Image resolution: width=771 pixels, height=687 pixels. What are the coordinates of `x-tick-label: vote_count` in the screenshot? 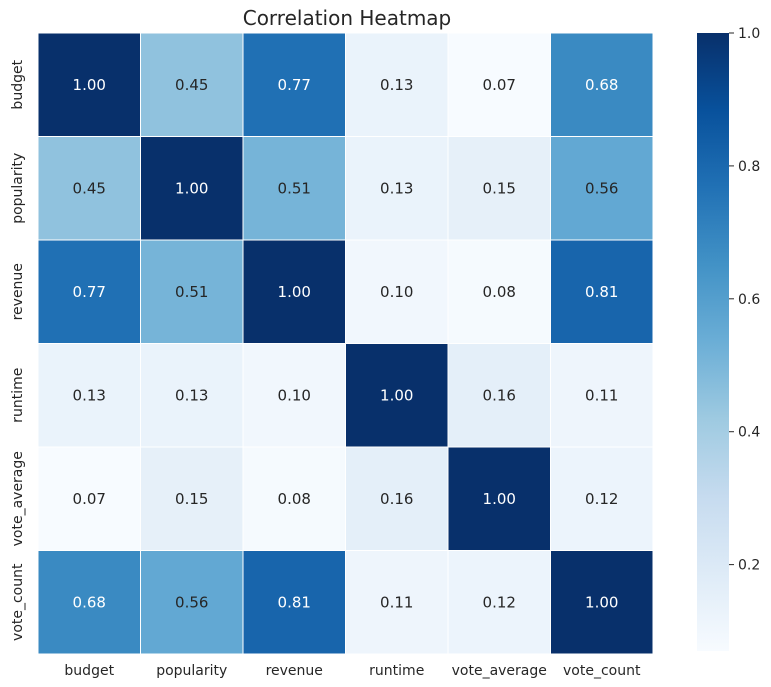 It's located at (602, 671).